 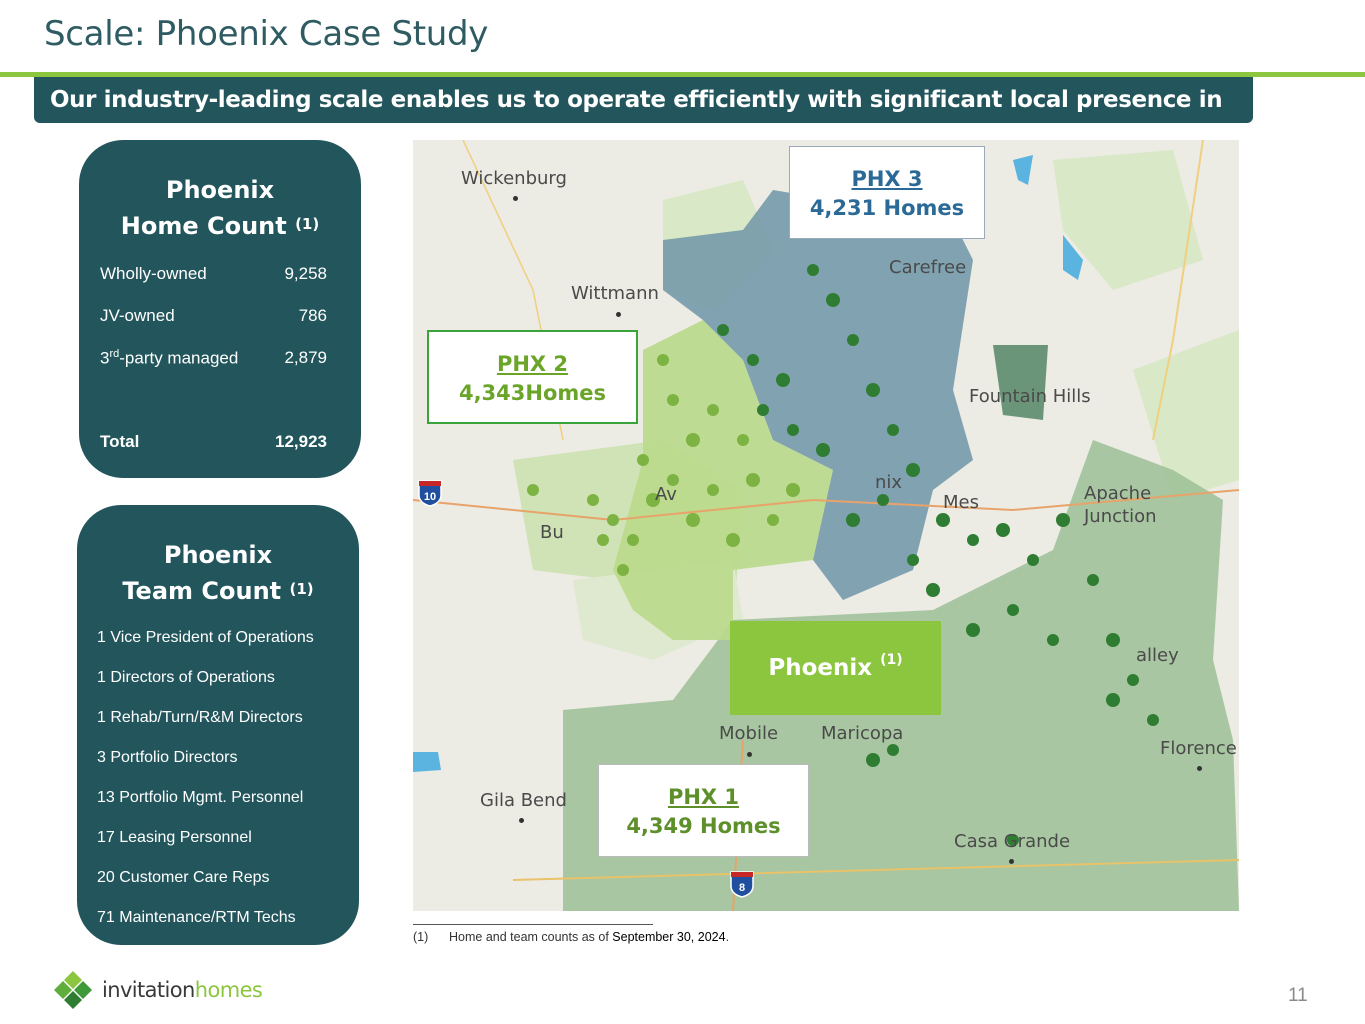 I want to click on team-count-footnote-ref: (1), so click(x=301, y=589).